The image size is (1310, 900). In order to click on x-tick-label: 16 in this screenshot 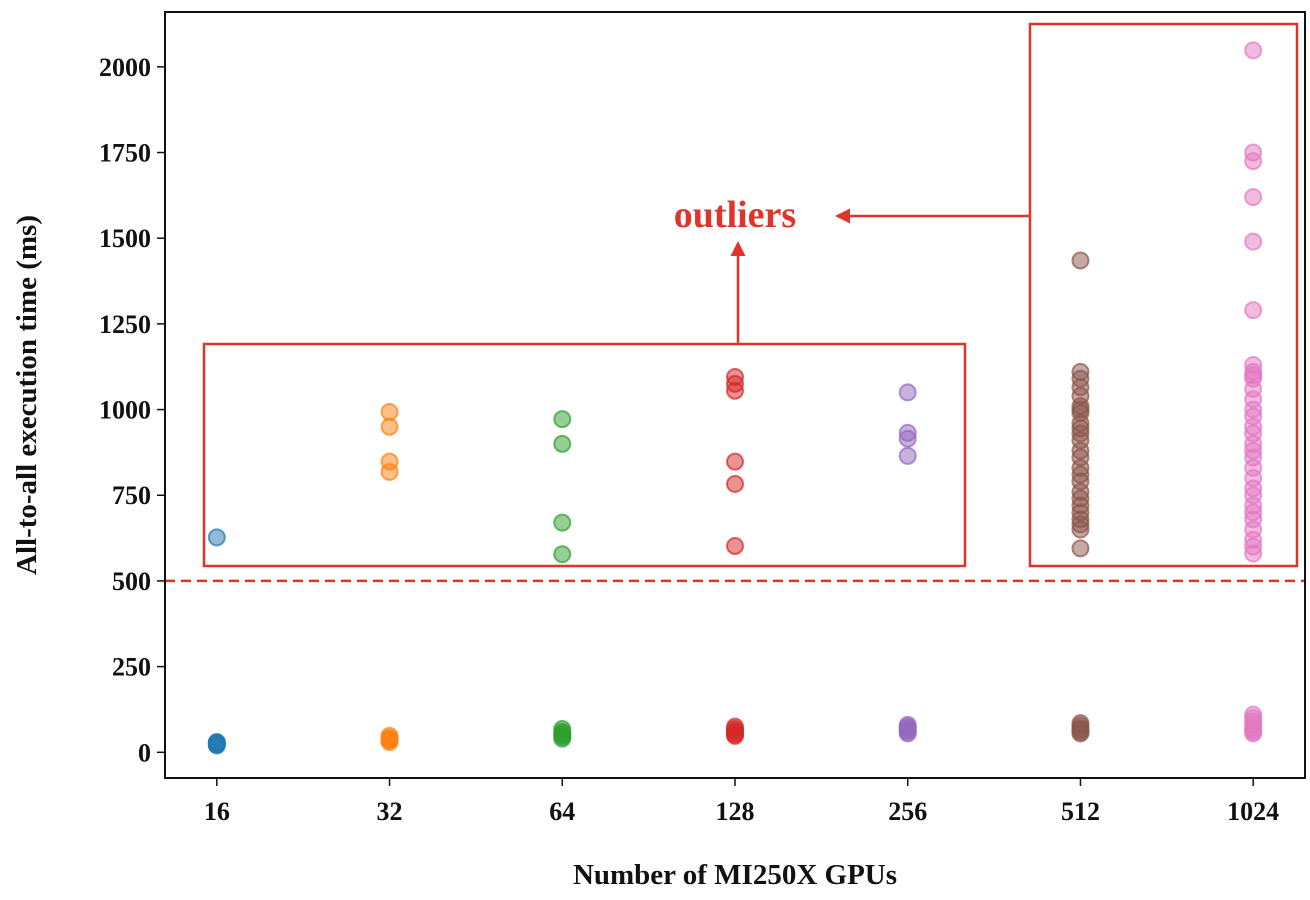, I will do `click(217, 811)`.